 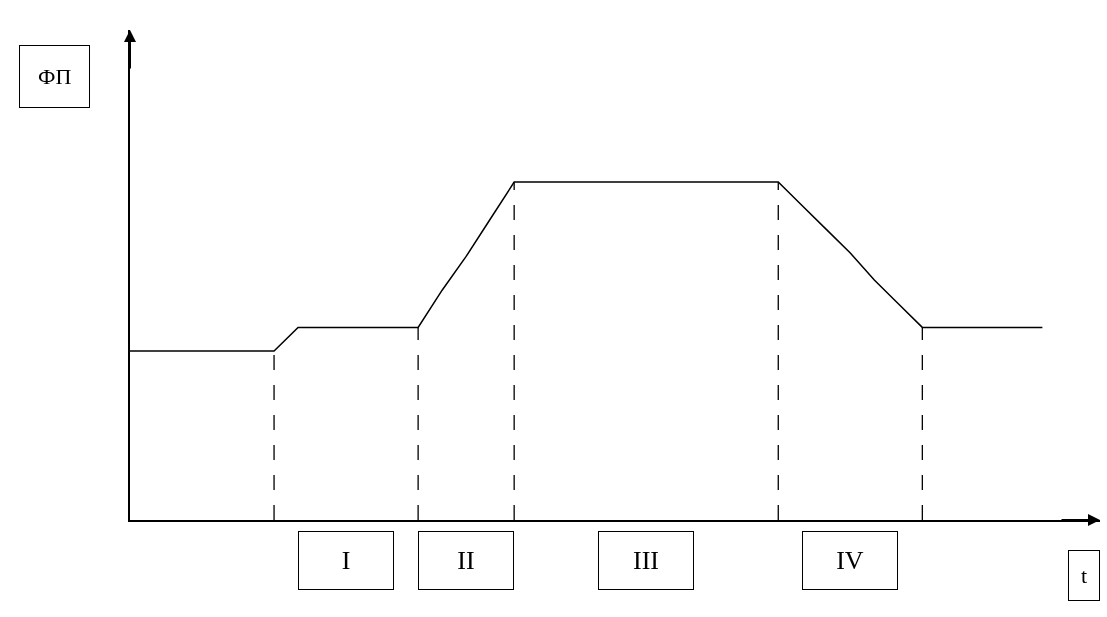 What do you see at coordinates (646, 560) in the screenshot?
I see `text: III` at bounding box center [646, 560].